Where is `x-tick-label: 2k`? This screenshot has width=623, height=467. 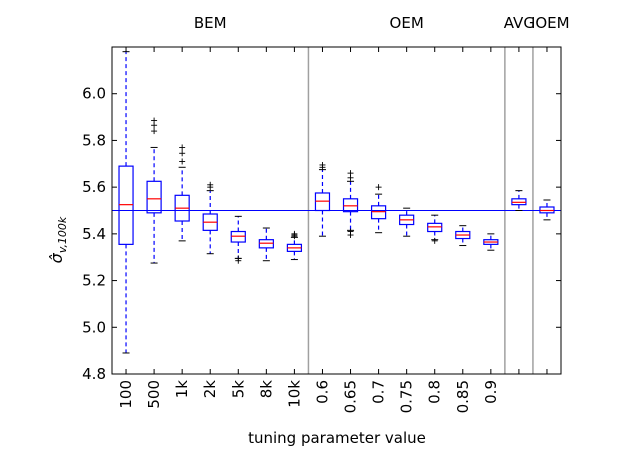 x-tick-label: 2k is located at coordinates (210, 389).